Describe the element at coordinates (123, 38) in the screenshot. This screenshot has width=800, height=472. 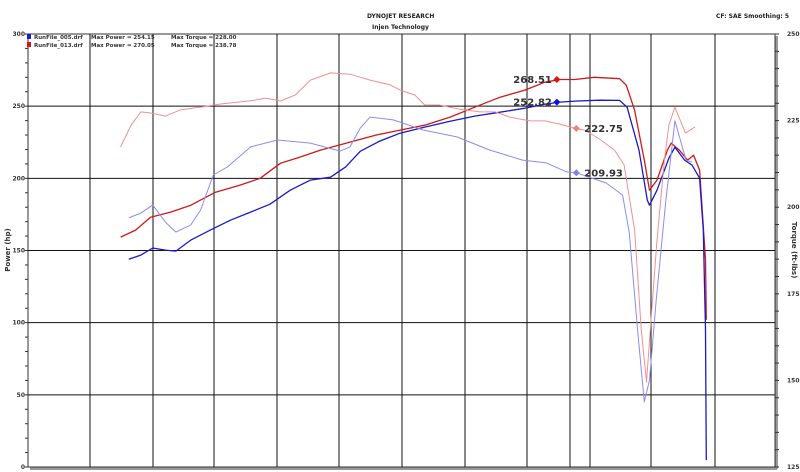
I see `legend-max-power: Max Power = 254.15` at that location.